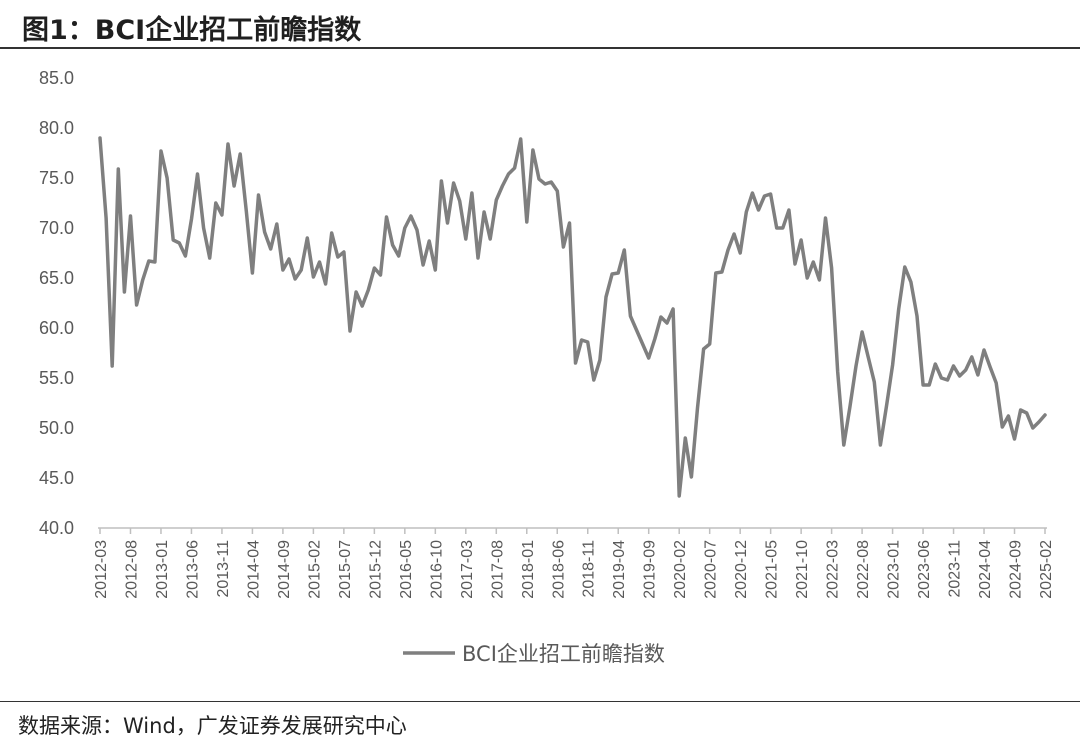  I want to click on x-tick-label: 2012-08, so click(131, 569).